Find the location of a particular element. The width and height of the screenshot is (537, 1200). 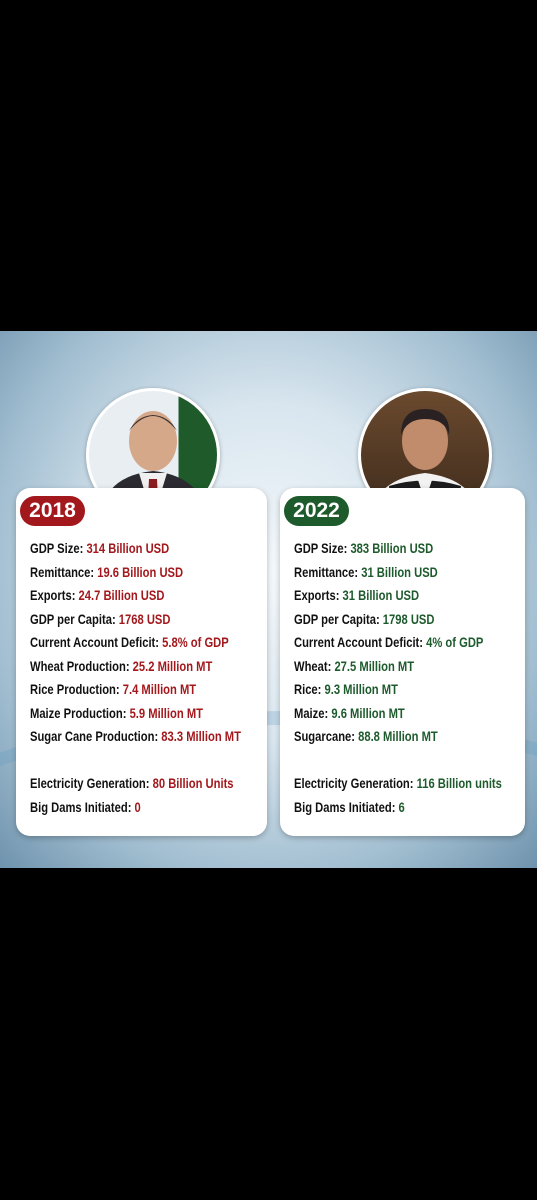

stat-row: Sugarcane: 88.8 Million MT is located at coordinates (366, 736).